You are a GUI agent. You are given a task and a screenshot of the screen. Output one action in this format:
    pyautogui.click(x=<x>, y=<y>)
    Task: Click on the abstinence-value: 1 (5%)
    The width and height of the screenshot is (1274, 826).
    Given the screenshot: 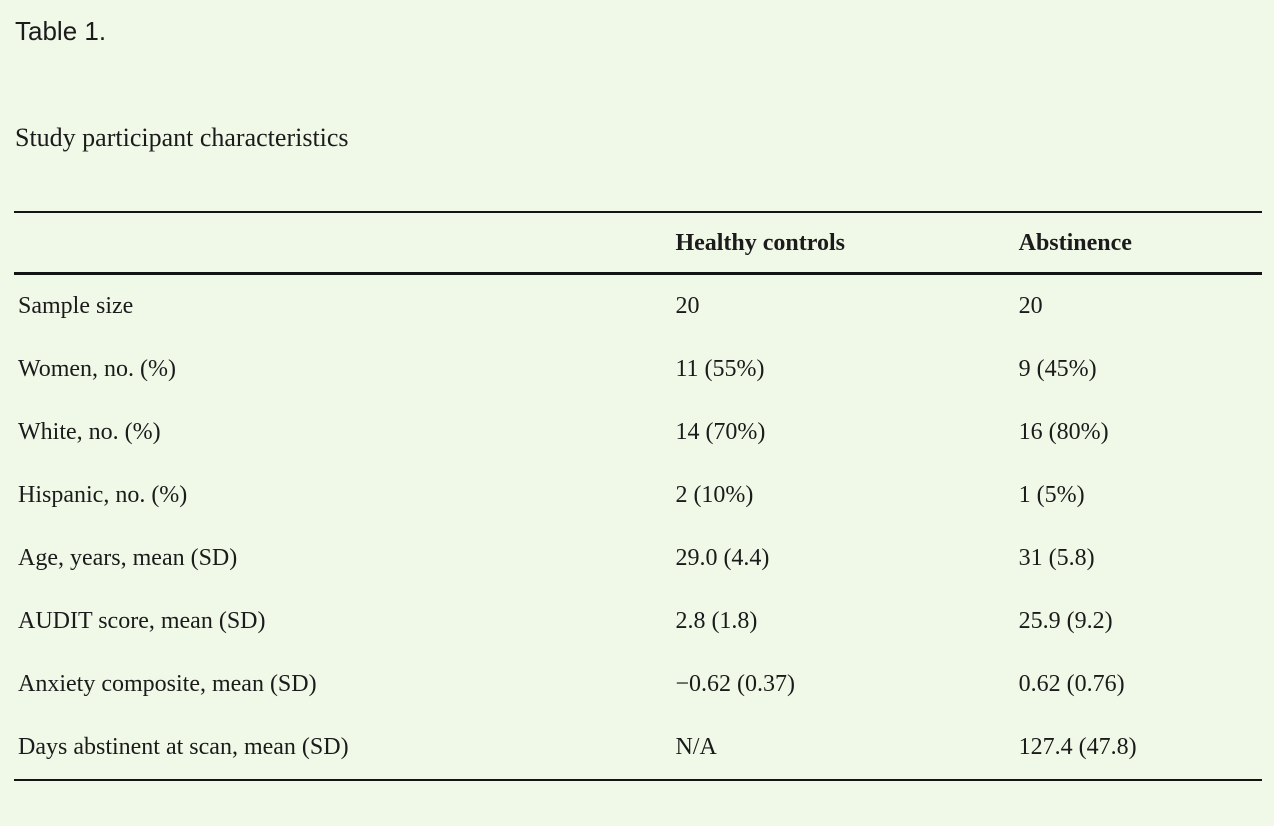 What is the action you would take?
    pyautogui.click(x=1051, y=495)
    